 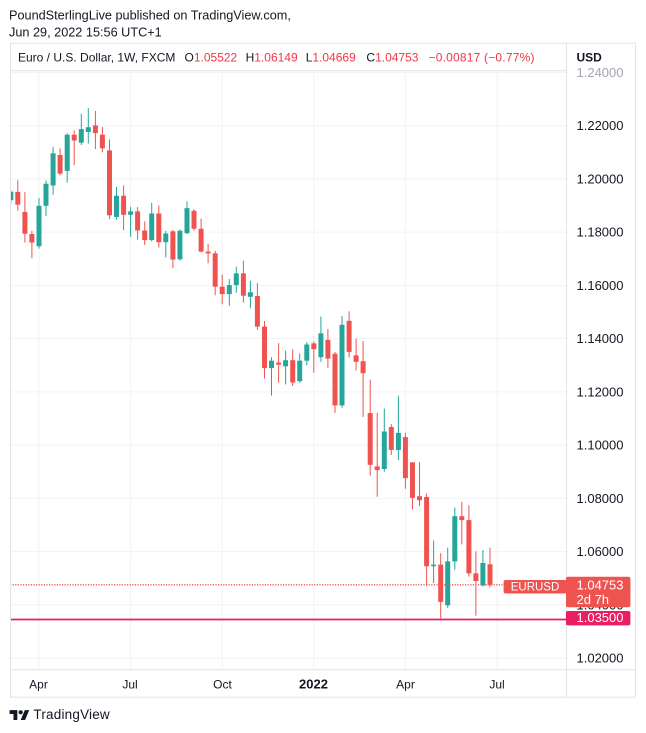 What do you see at coordinates (71, 714) in the screenshot?
I see `svg-text: TradingView` at bounding box center [71, 714].